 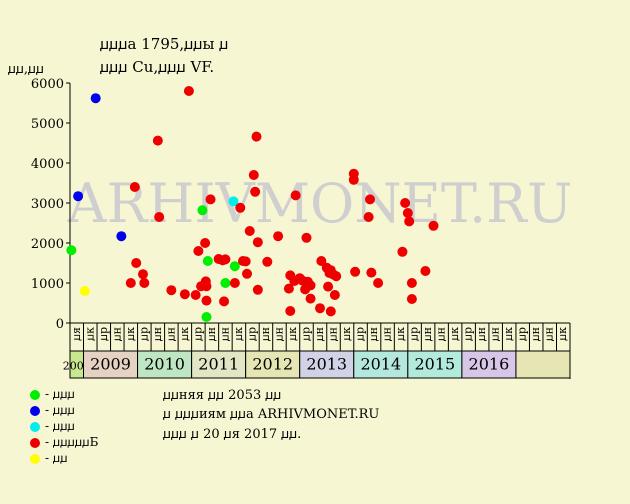 I want to click on year-label: 2010, so click(x=164, y=364).